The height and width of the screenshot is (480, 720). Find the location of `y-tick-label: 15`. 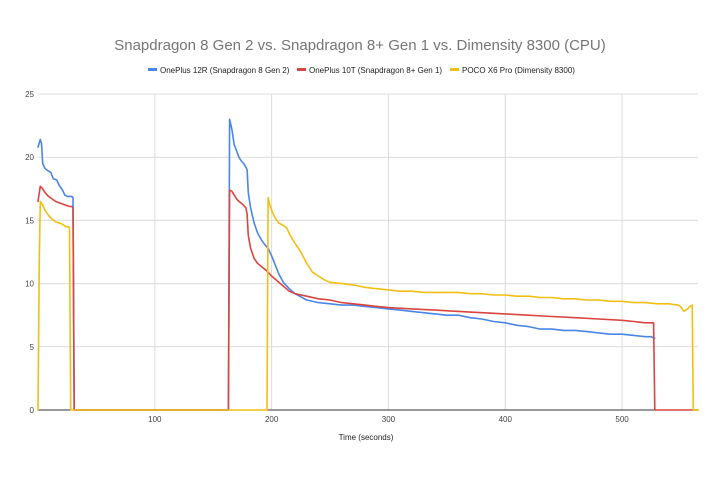

y-tick-label: 15 is located at coordinates (29, 220).